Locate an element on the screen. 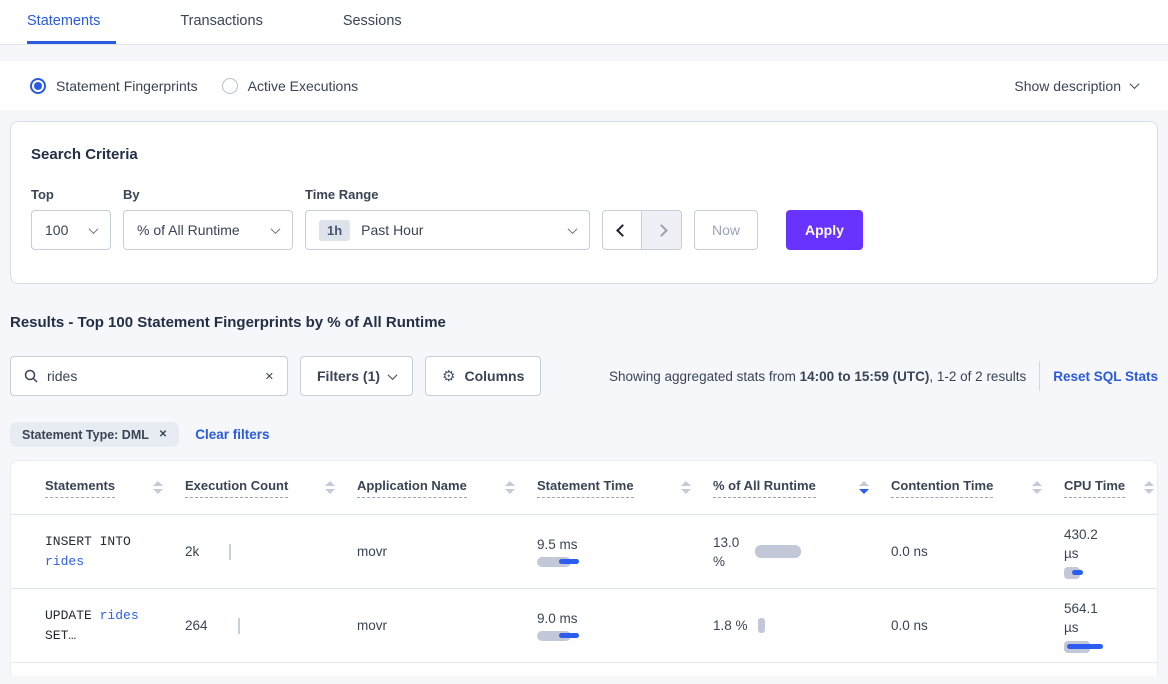 This screenshot has height=684, width=1168. stats-time-range: 14:00 to 15:59 (UTC) is located at coordinates (864, 376).